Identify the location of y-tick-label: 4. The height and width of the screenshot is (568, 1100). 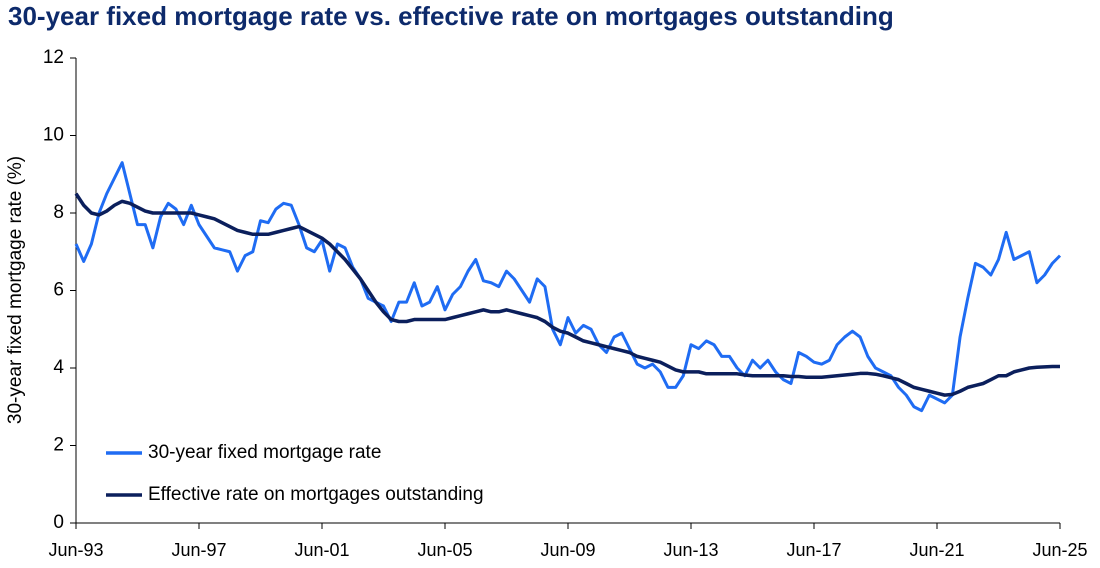
(58, 367).